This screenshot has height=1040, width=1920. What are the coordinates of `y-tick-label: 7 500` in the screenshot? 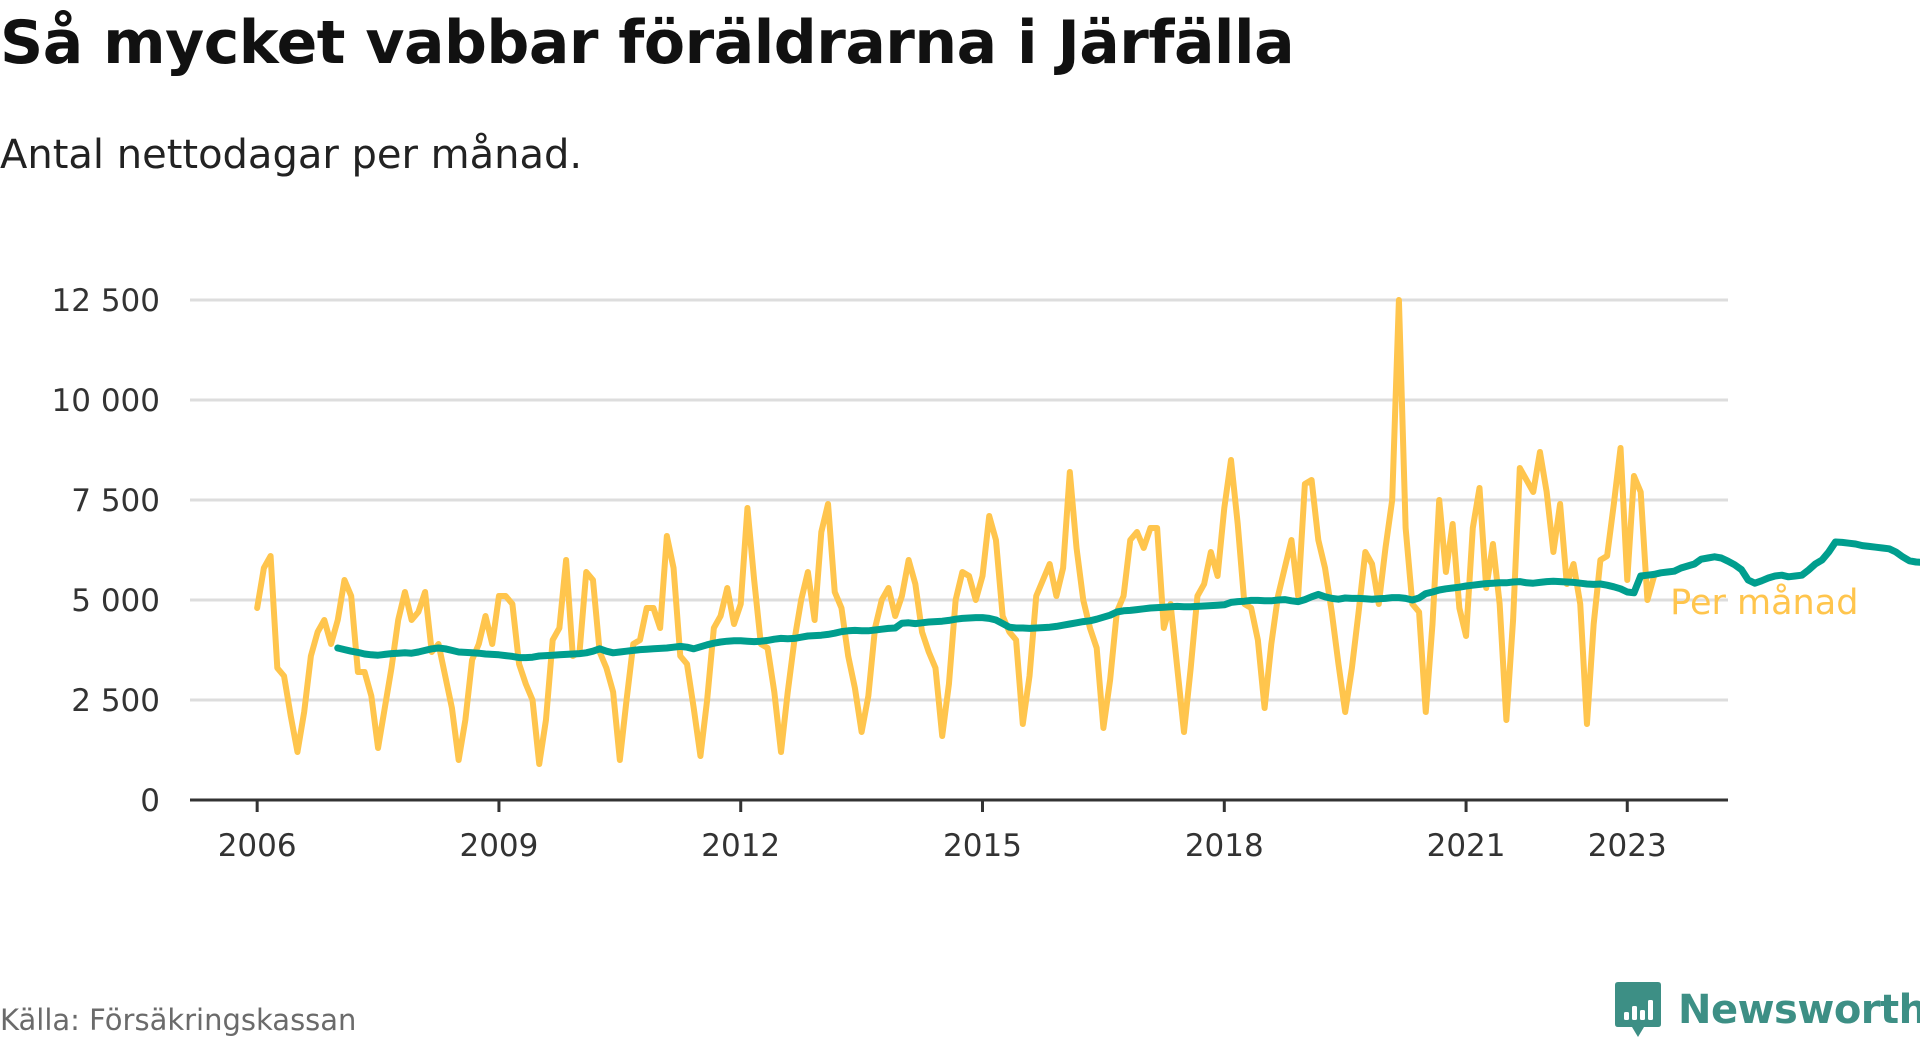 It's located at (115, 501).